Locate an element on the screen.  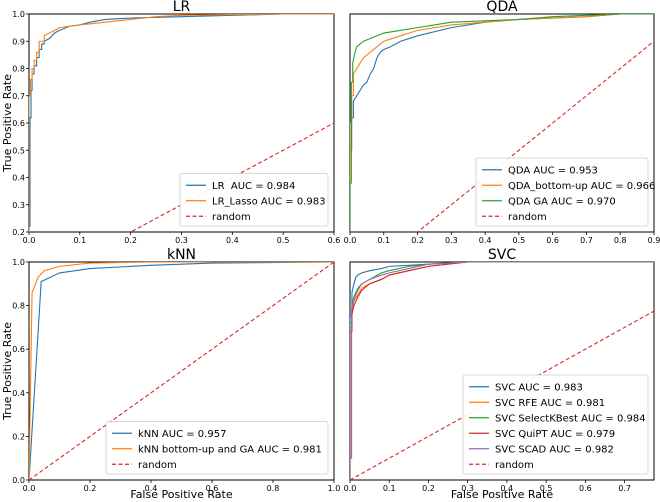
legend-label: kNN bottom-up and GA AUC = 0.981 is located at coordinates (230, 449).